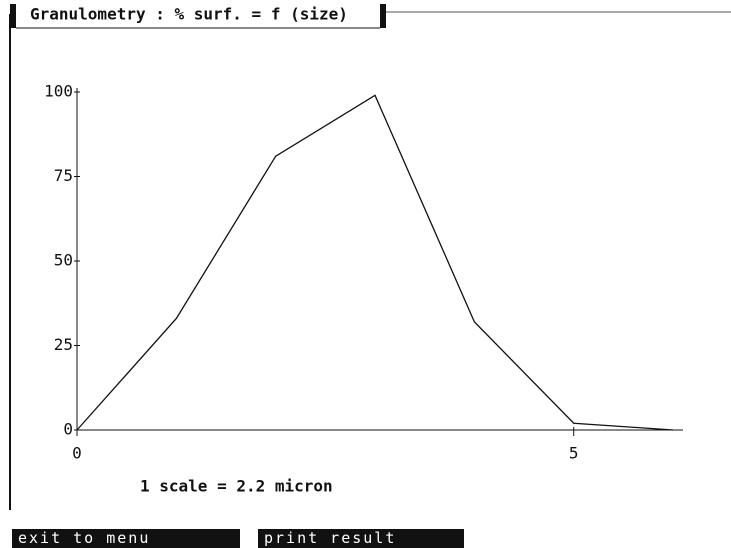  I want to click on y-tick-label: 0, so click(68, 429).